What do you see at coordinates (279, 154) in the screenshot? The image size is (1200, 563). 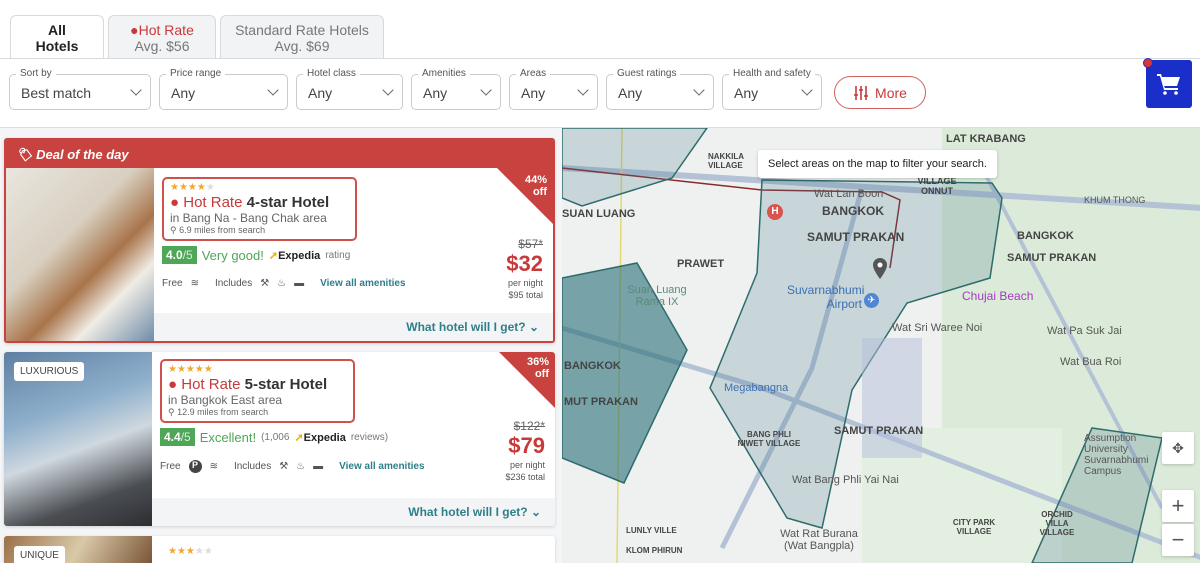 I see `deal-of-the-day-header: 🏷 Deal of the day` at bounding box center [279, 154].